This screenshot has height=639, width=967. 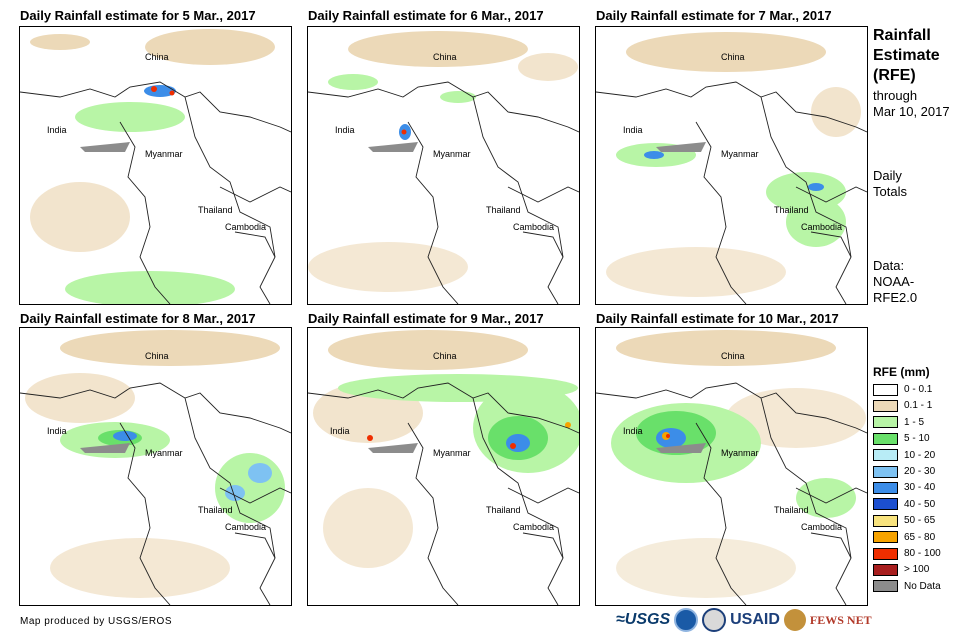 I want to click on panel-title-2: Daily Rainfall estimate for 6 Mar., 2017, so click(x=426, y=15).